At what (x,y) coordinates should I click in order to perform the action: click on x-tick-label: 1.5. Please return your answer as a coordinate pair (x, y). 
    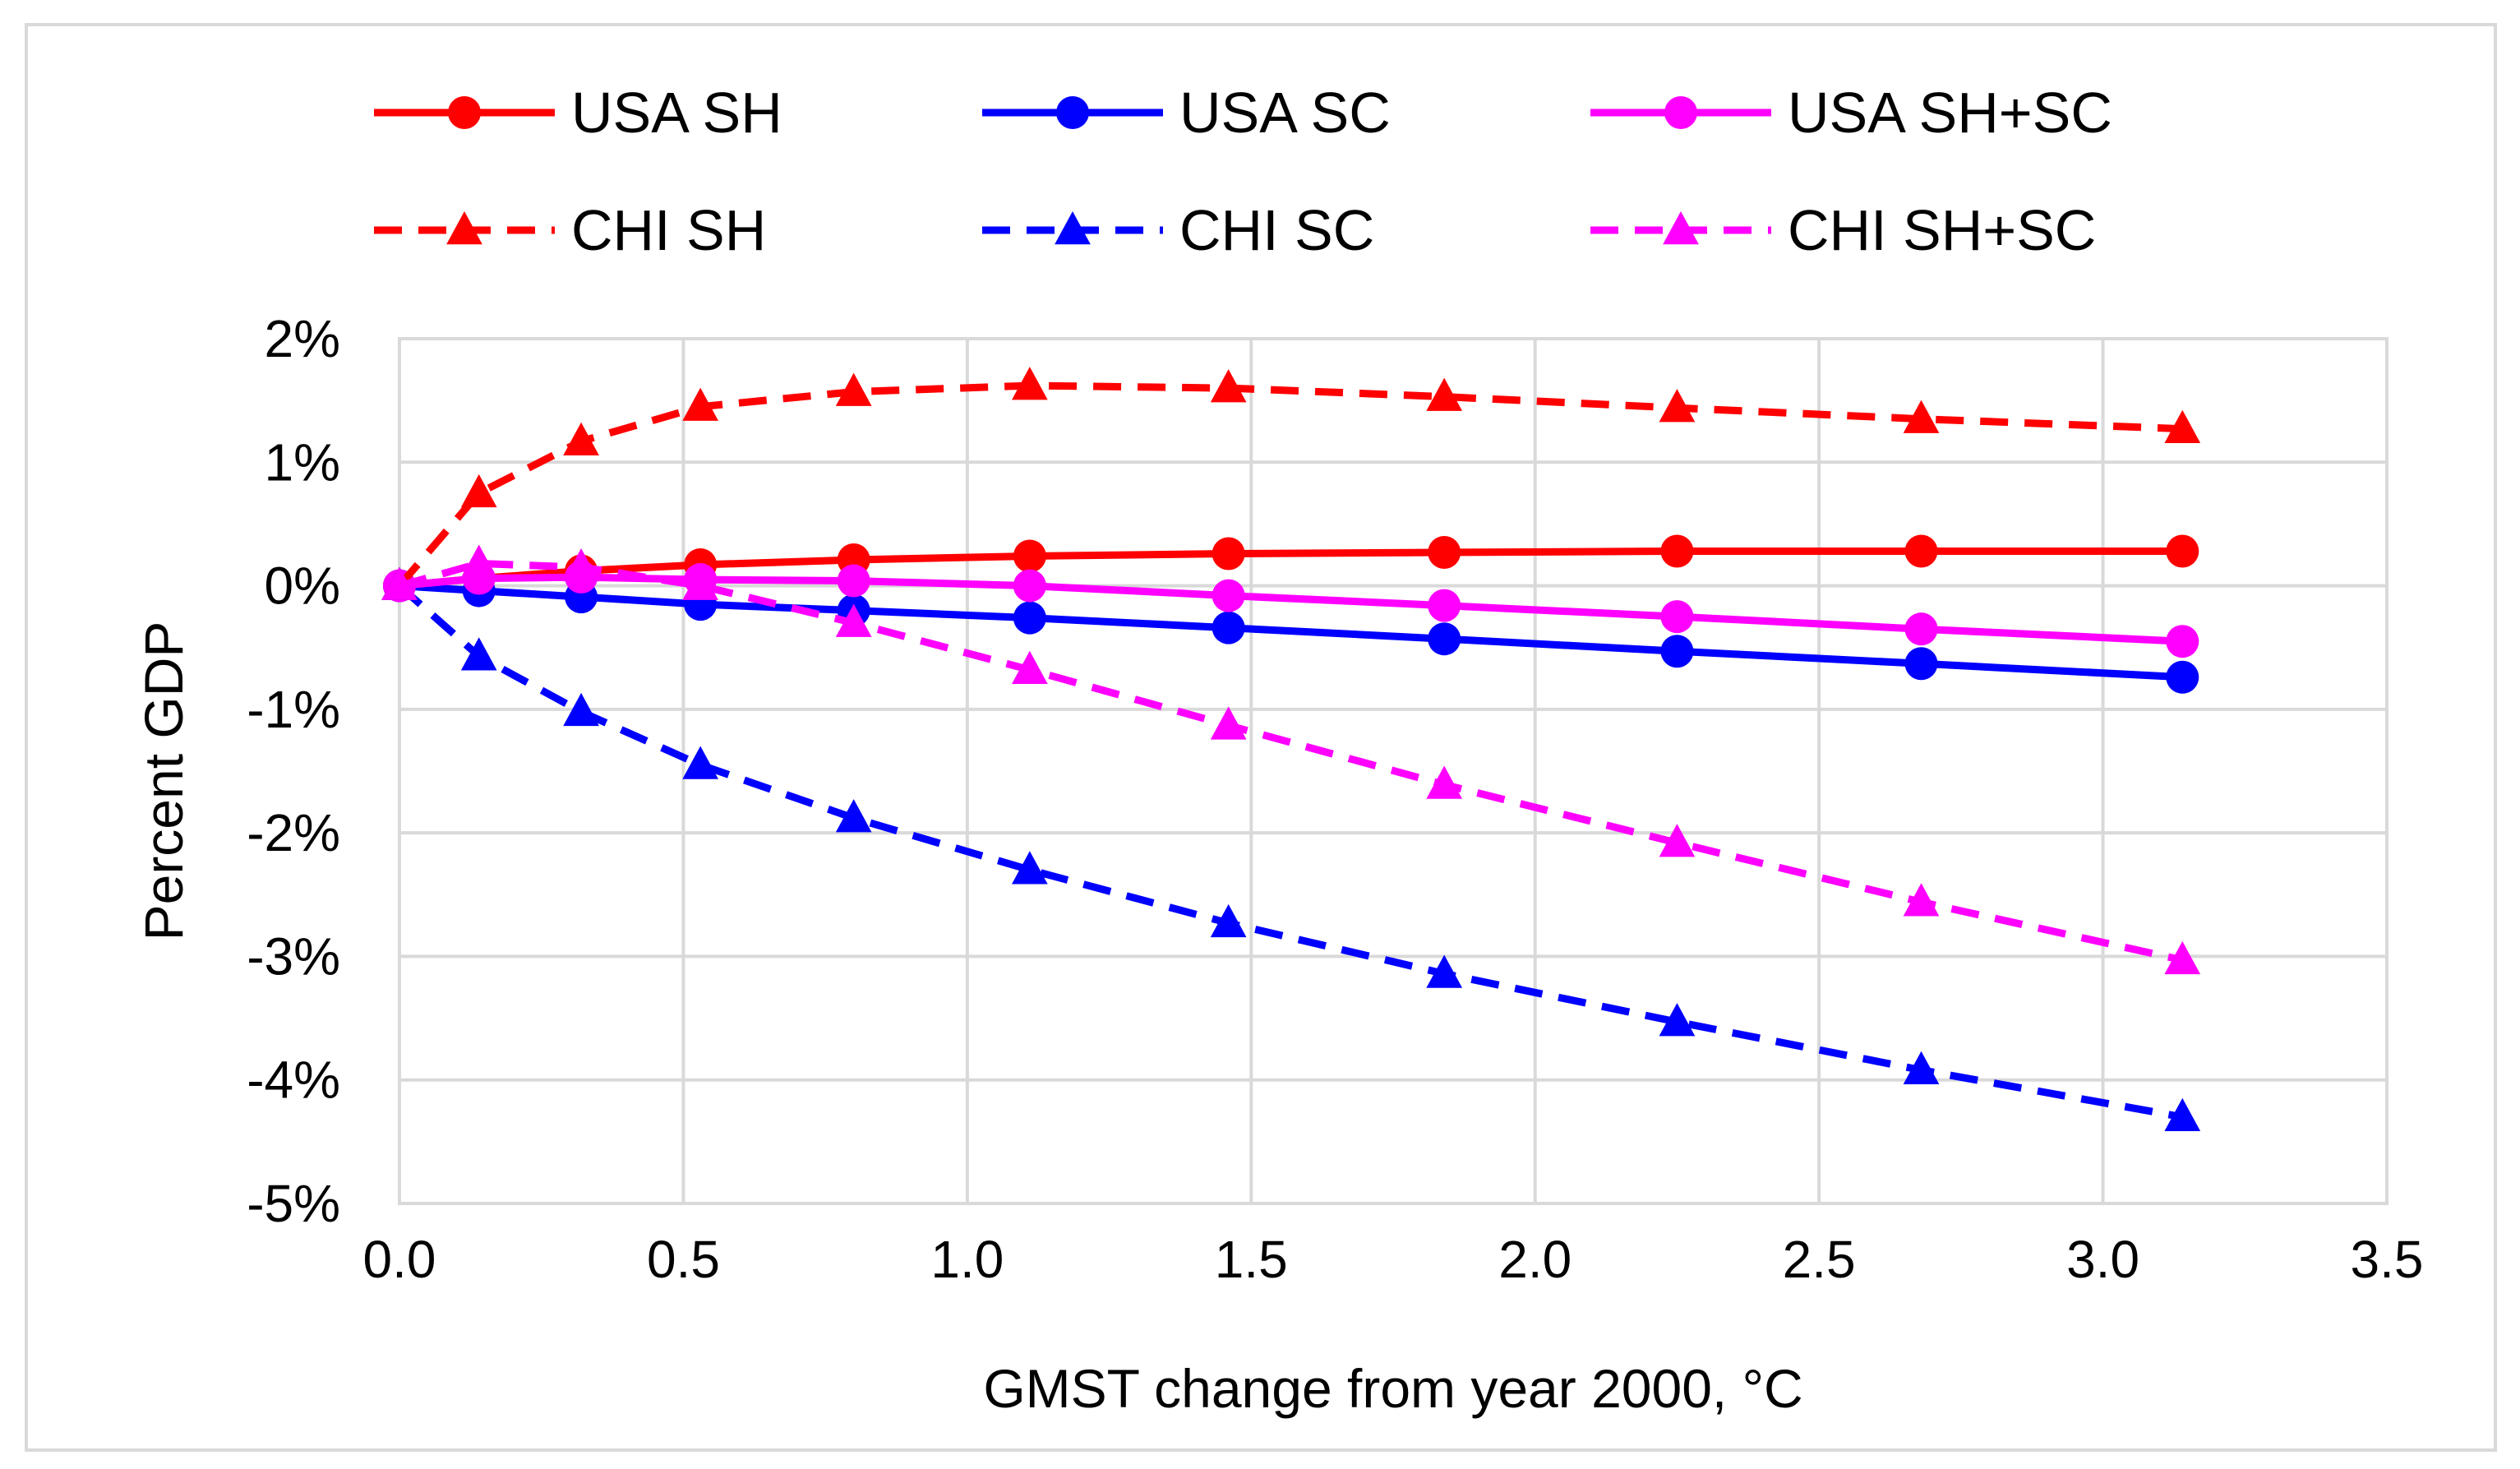
    Looking at the image, I should click on (1251, 1259).